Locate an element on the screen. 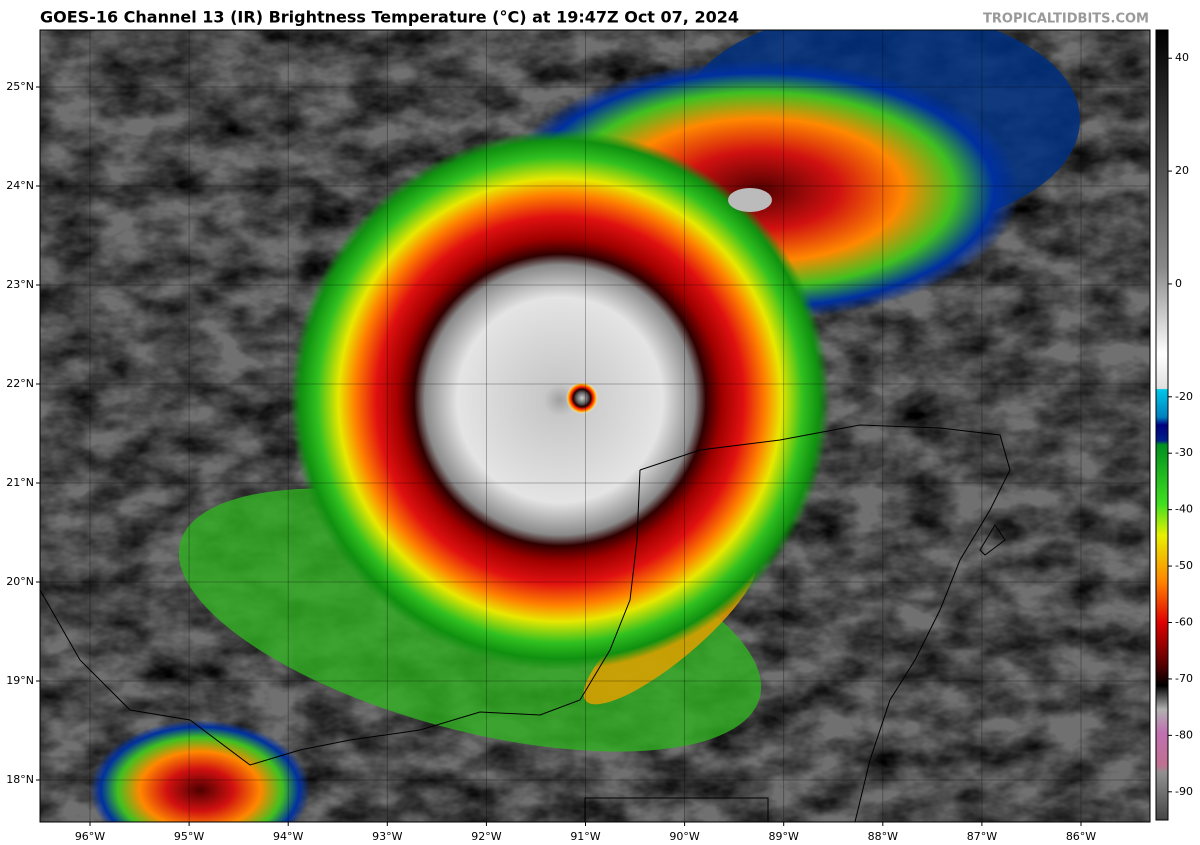 The image size is (1200, 845). lon-label: 94°W is located at coordinates (288, 836).